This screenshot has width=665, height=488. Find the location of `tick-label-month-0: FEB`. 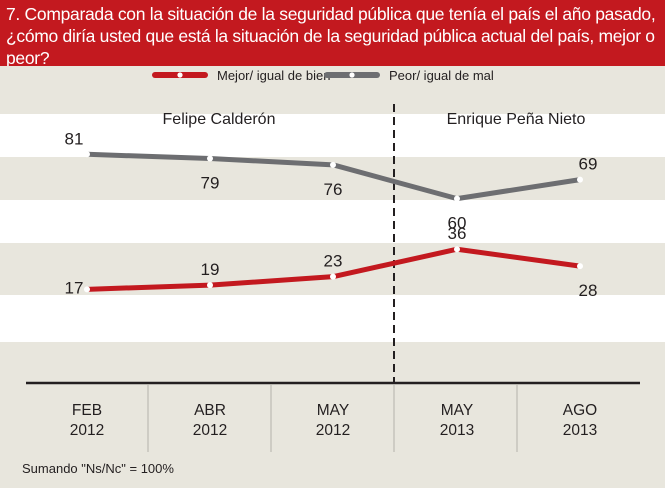

tick-label-month-0: FEB is located at coordinates (87, 410).